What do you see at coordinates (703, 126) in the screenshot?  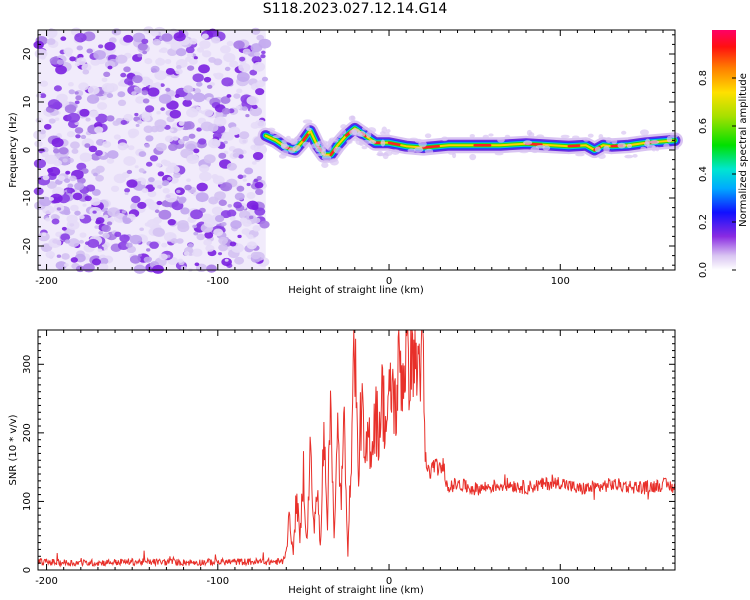 I see `colorbar-tick-label: 0.6` at bounding box center [703, 126].